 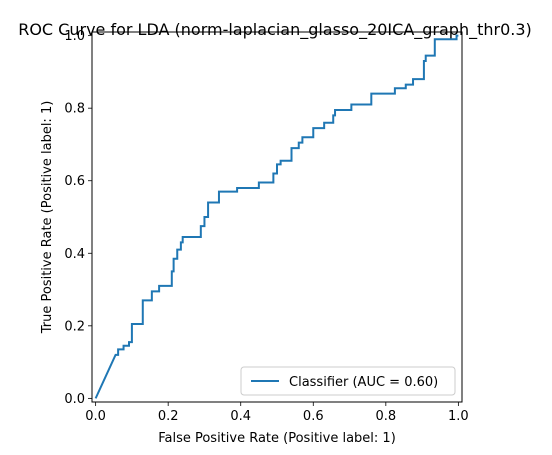 I want to click on y-tick-label: 0.4, so click(x=74, y=254).